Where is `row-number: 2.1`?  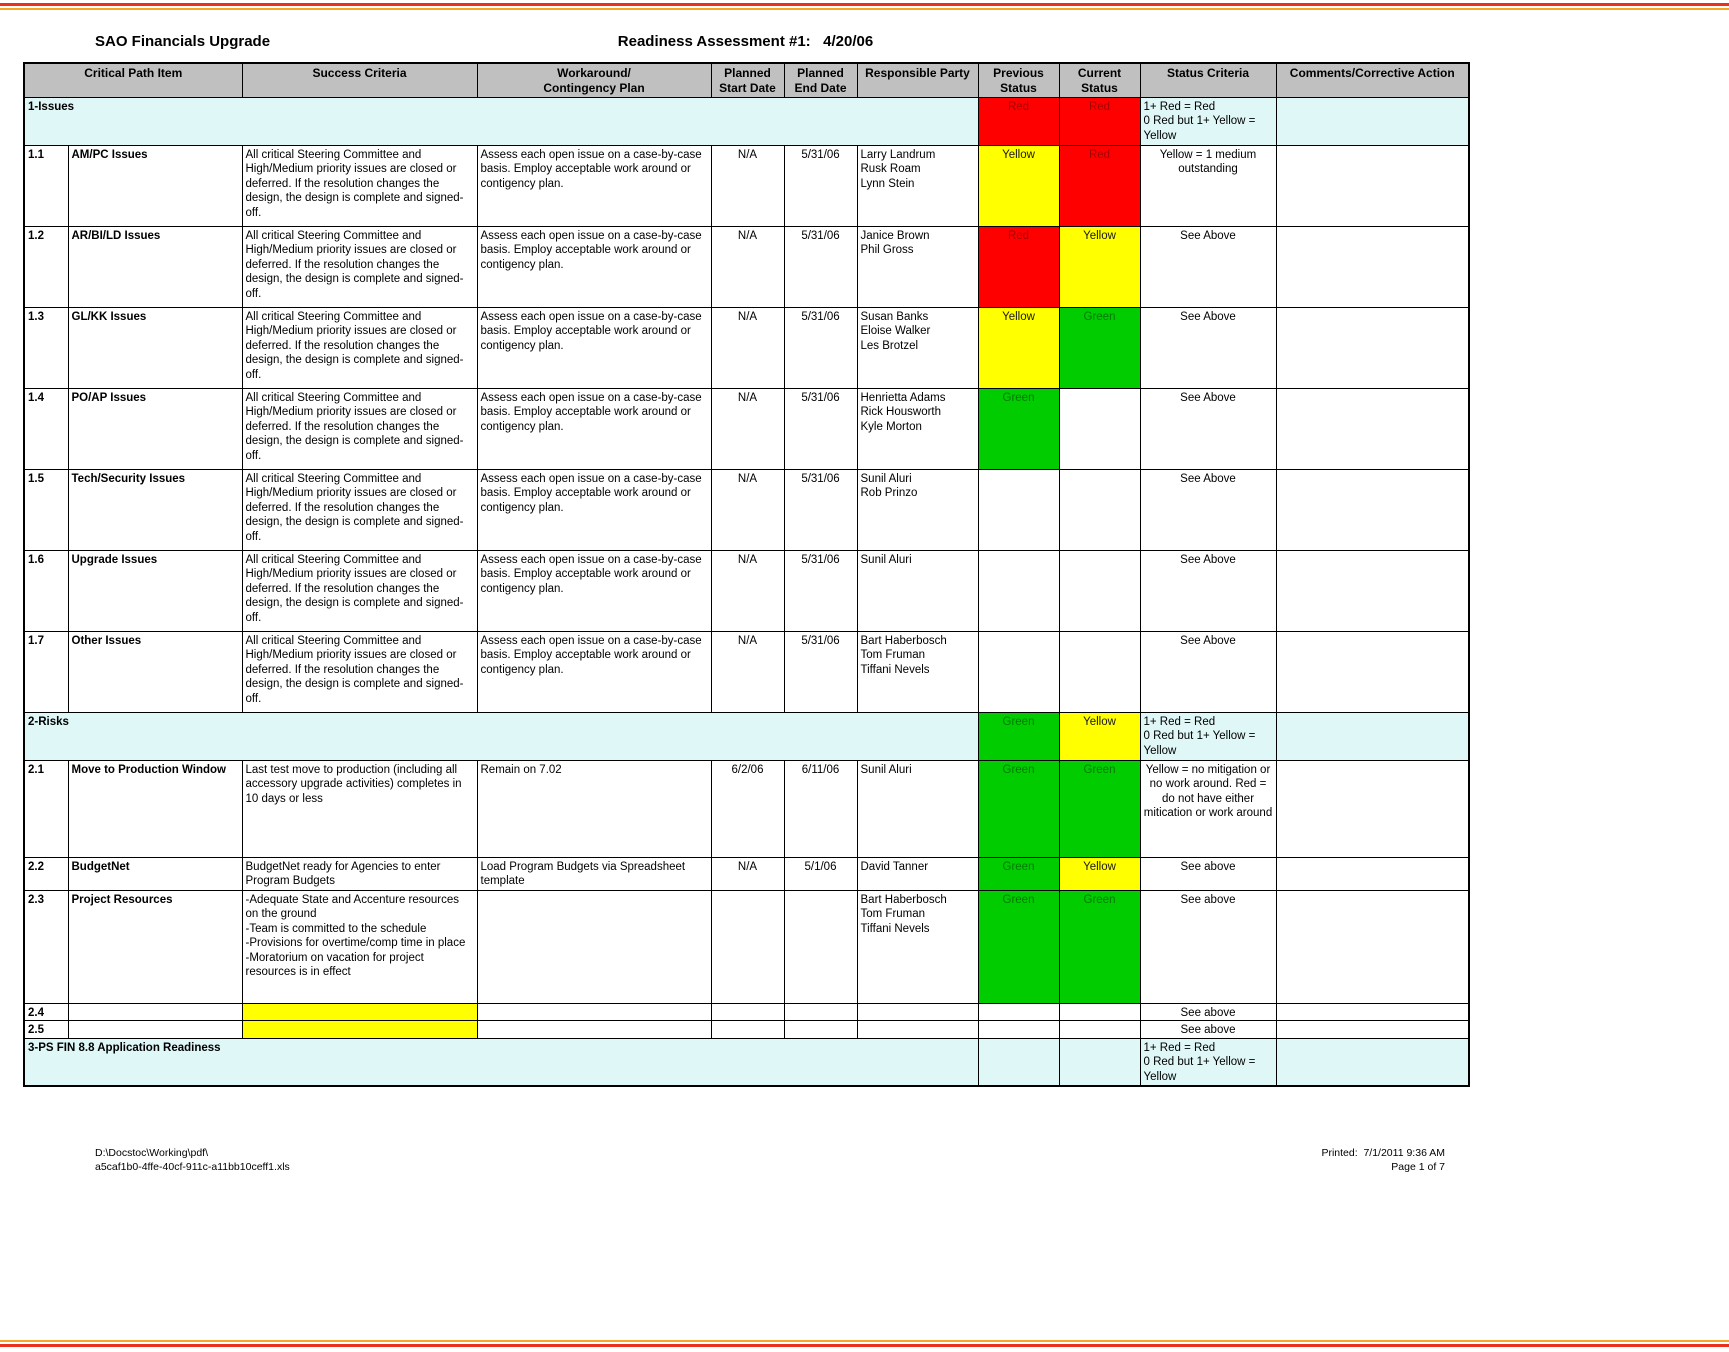
row-number: 2.1 is located at coordinates (46, 808).